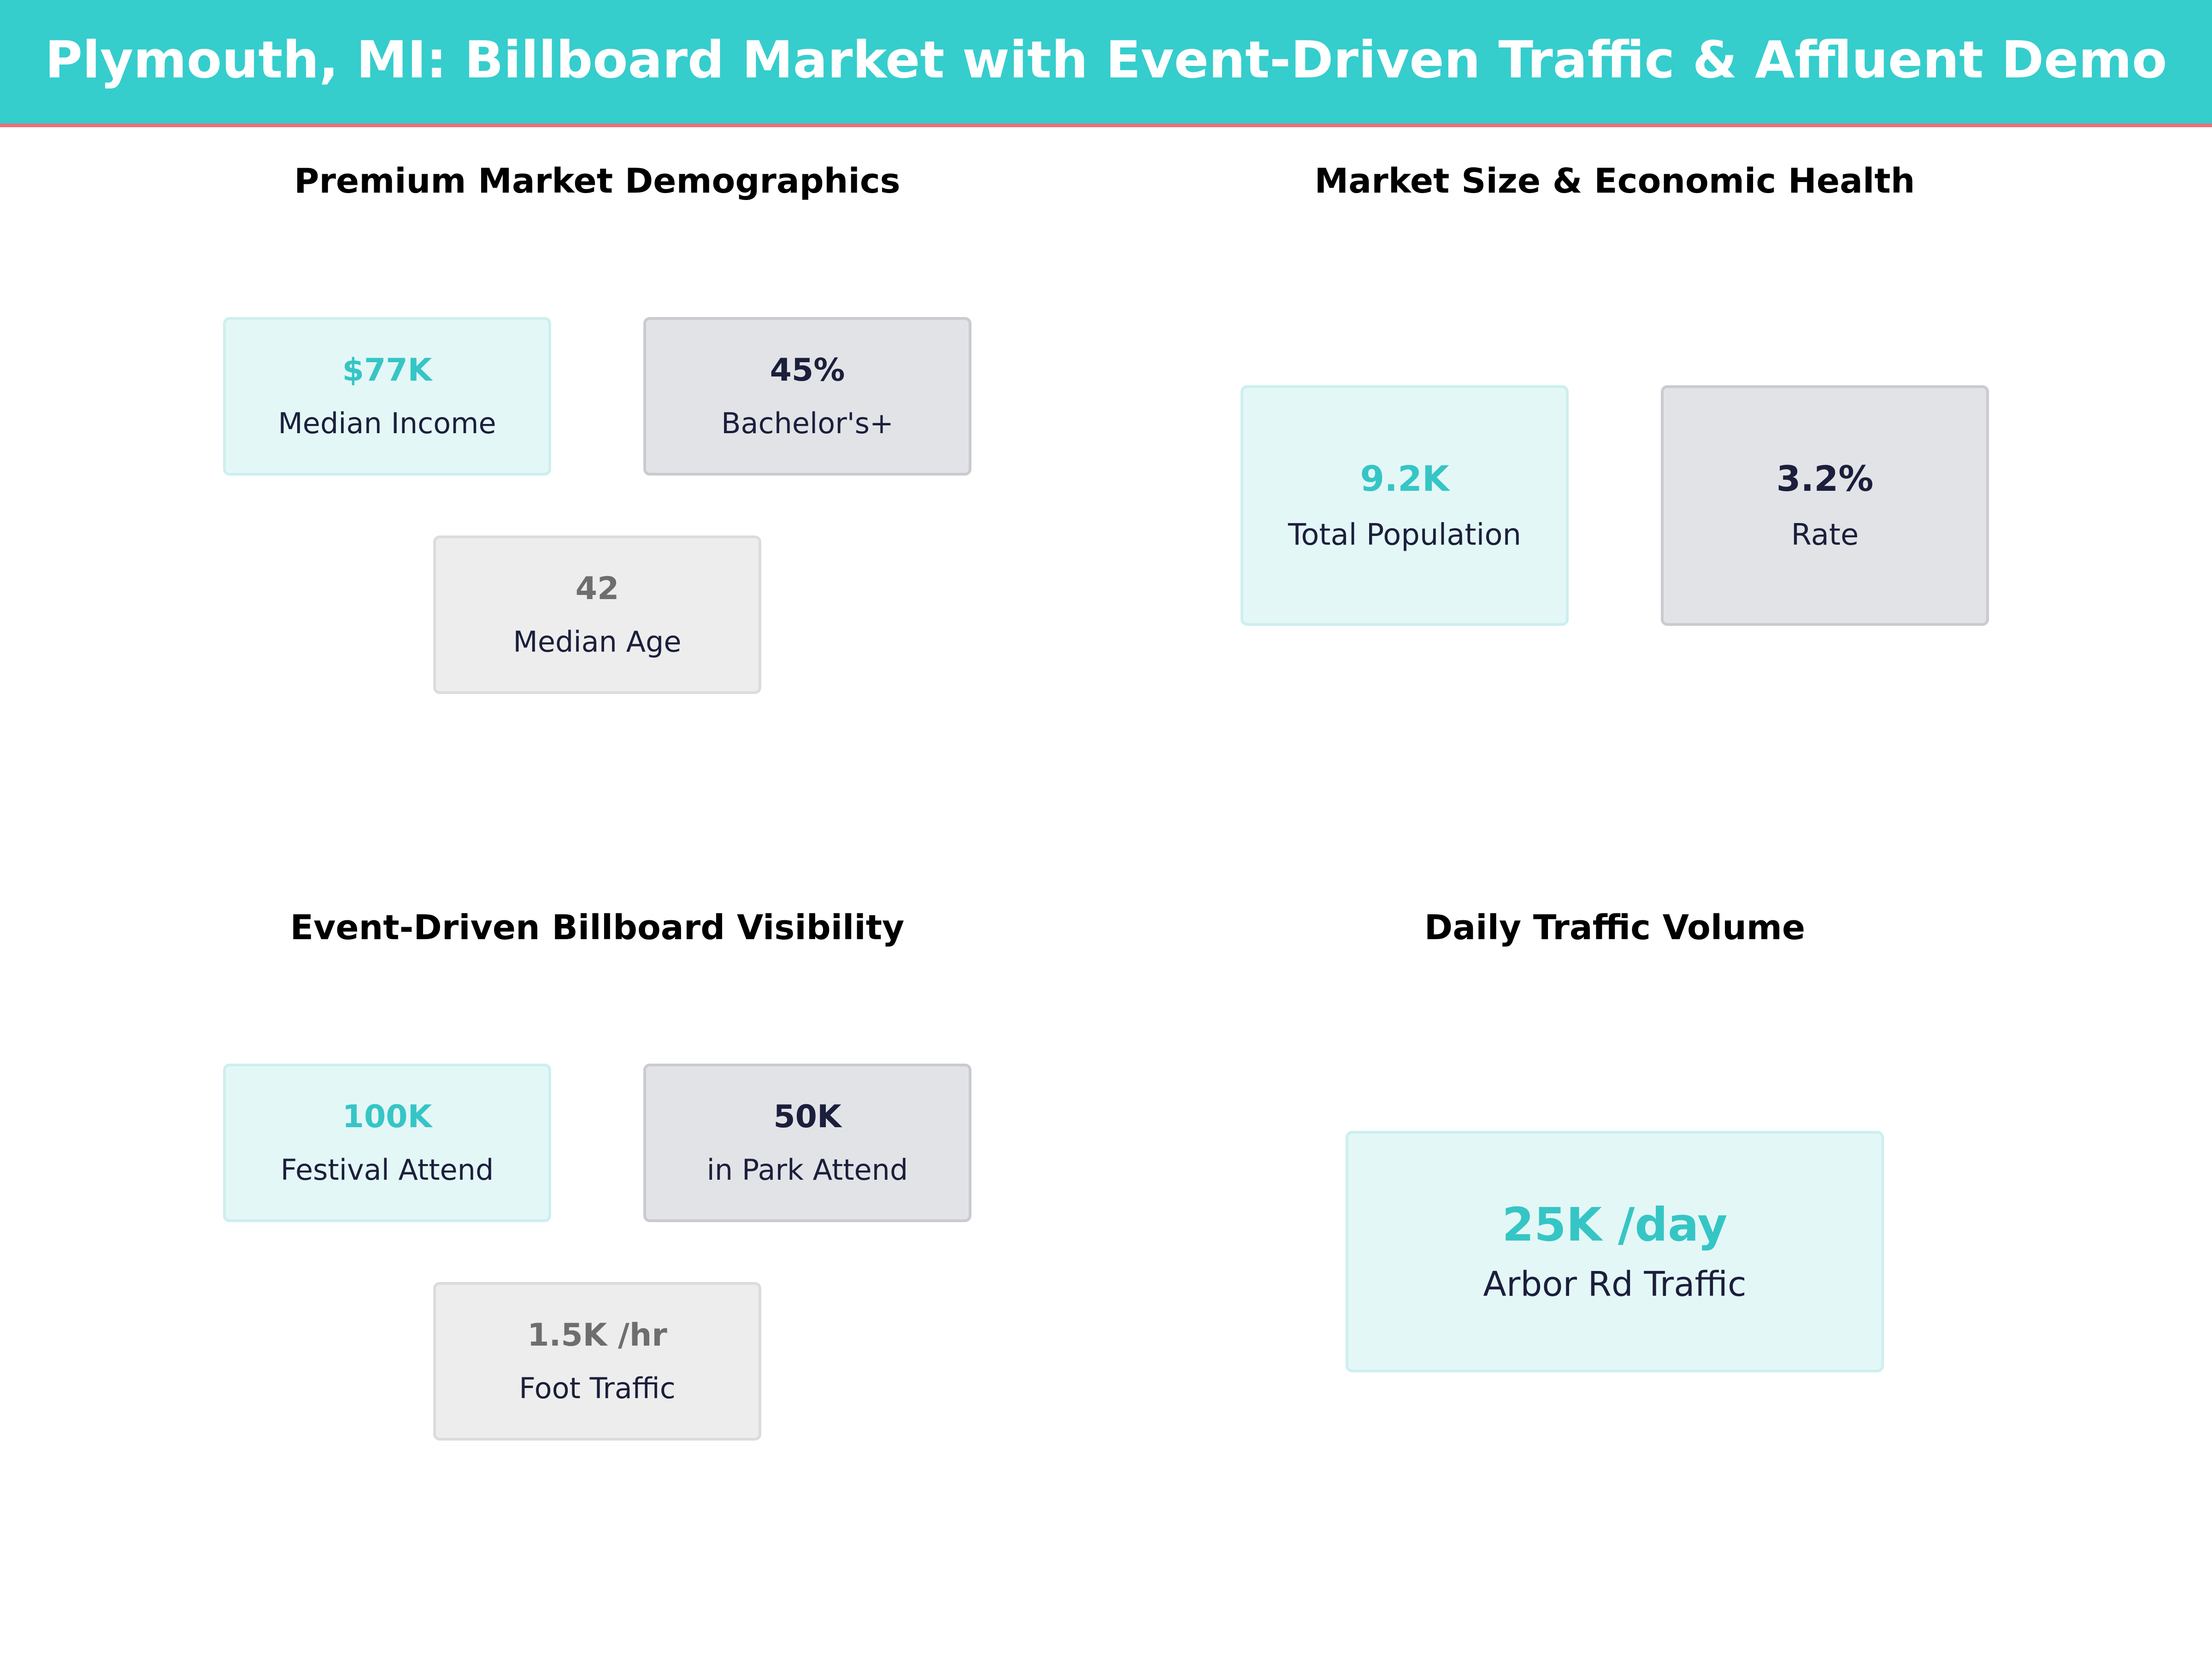 This screenshot has height=1659, width=2212. I want to click on festival-attend-label: Festival Attend, so click(387, 1170).